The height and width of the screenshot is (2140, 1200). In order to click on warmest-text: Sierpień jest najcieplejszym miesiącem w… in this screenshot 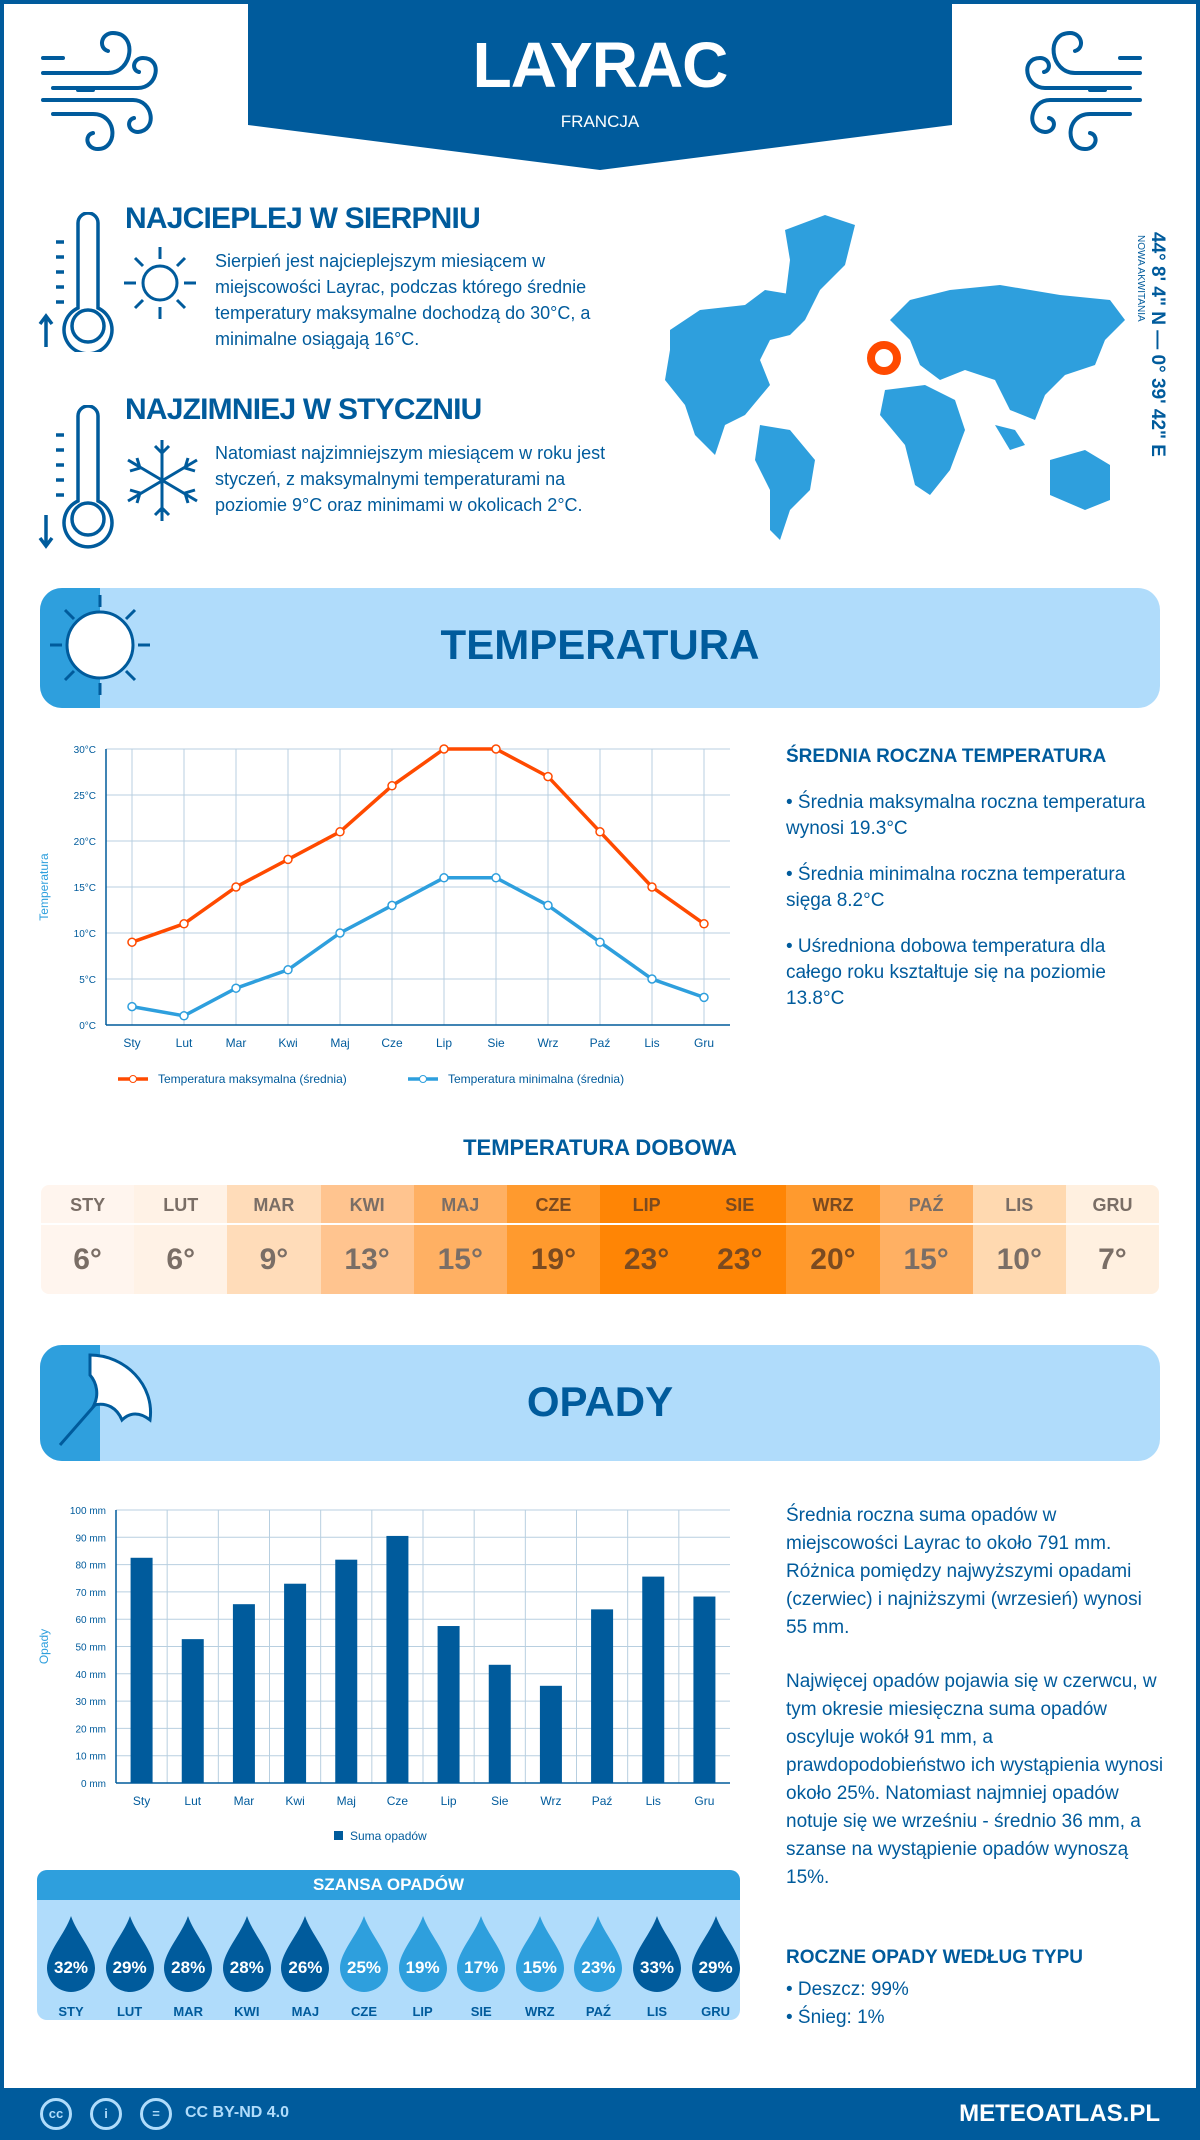, I will do `click(403, 300)`.